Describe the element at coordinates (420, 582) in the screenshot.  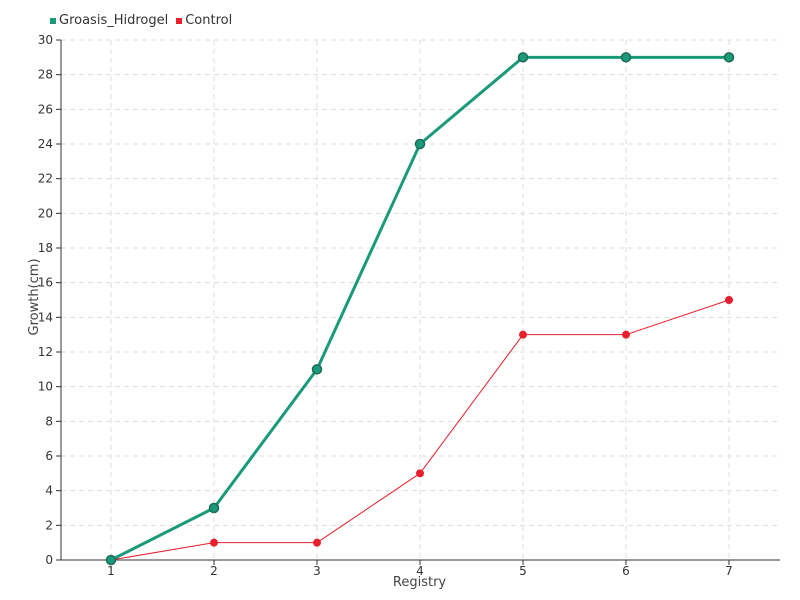
I see `x-axis-title: Registry` at that location.